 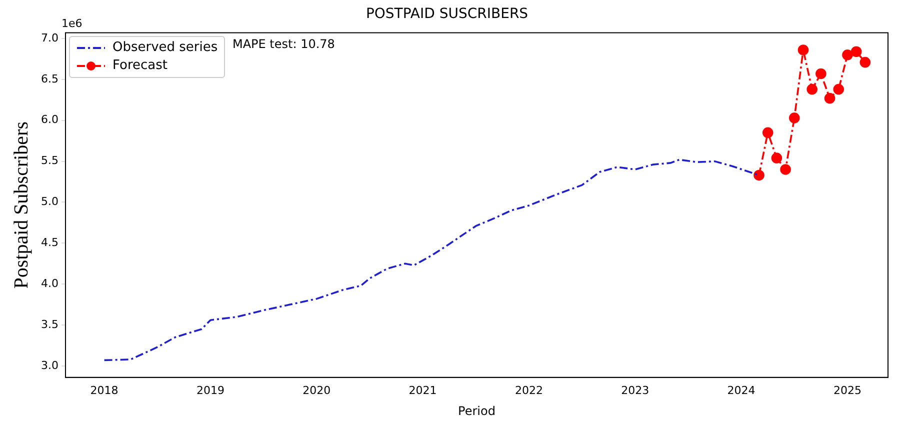 I want to click on x-tick-label: 2022, so click(x=528, y=390).